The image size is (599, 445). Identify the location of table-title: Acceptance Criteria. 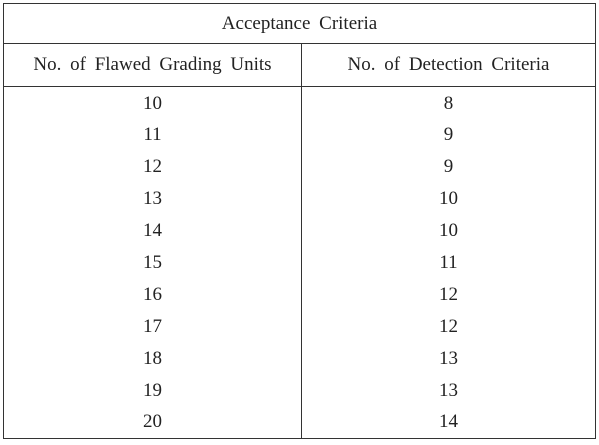
(299, 23).